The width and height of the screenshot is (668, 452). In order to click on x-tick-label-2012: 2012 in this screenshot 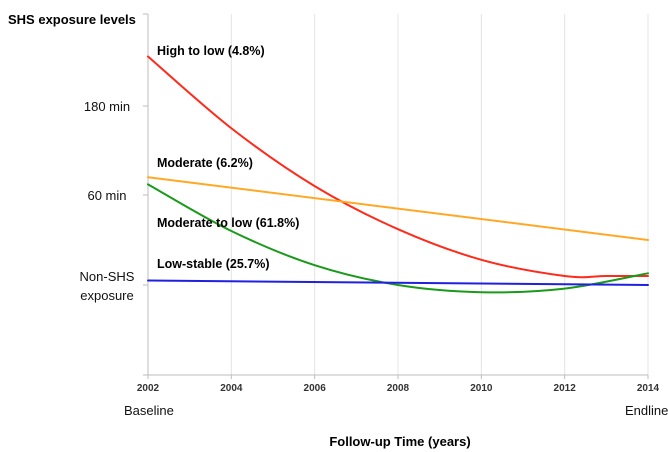, I will do `click(565, 388)`.